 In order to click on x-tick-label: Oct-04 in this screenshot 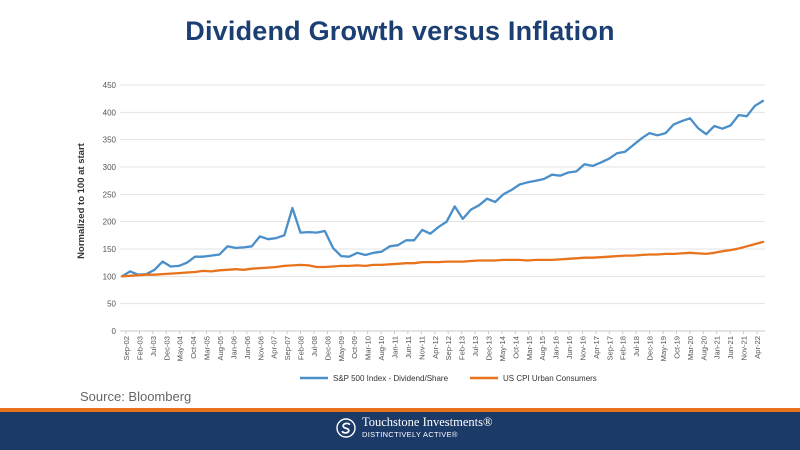, I will do `click(193, 347)`.